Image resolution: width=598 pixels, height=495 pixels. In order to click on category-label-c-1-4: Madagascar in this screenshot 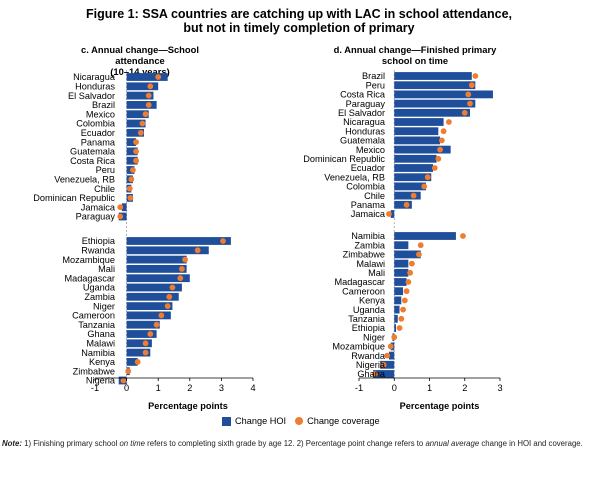, I will do `click(89, 278)`.